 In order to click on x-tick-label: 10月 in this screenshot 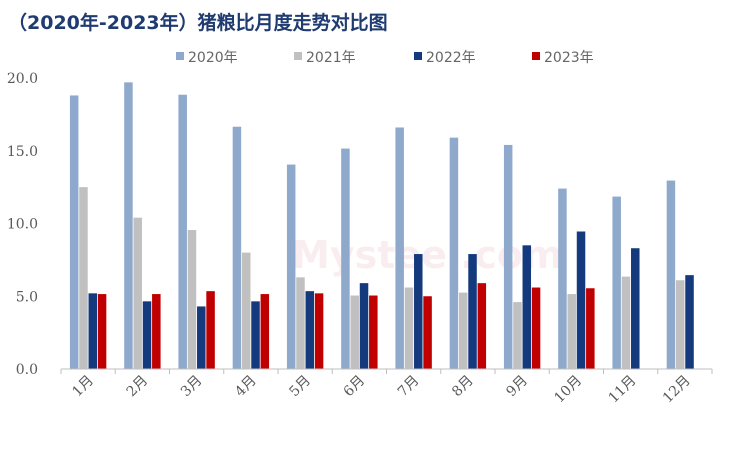, I will do `click(568, 390)`.